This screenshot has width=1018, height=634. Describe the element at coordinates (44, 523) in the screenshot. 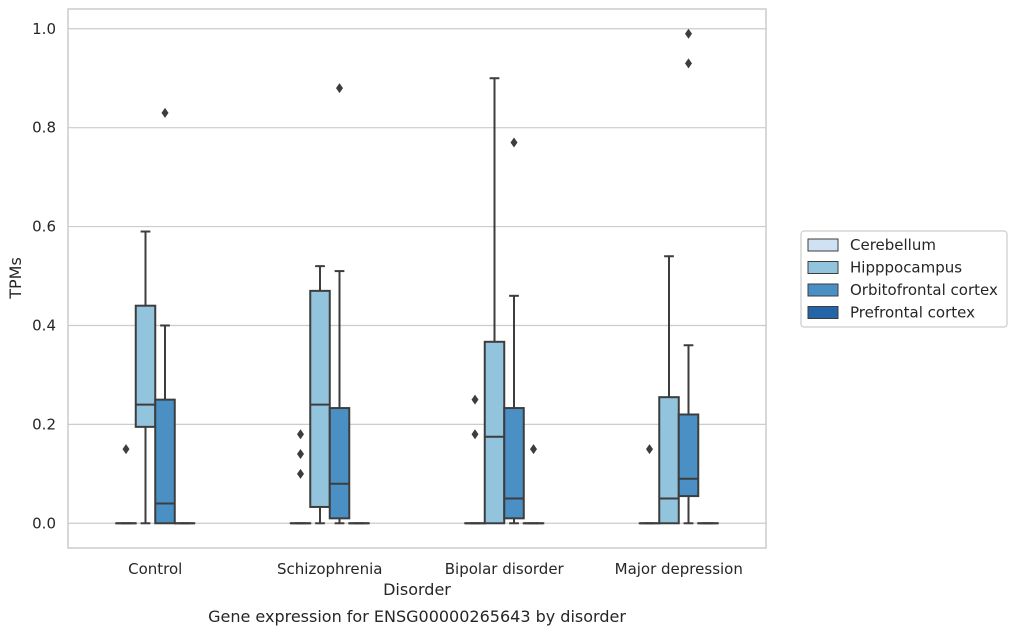

I see `y-tick-label: 0.0` at that location.